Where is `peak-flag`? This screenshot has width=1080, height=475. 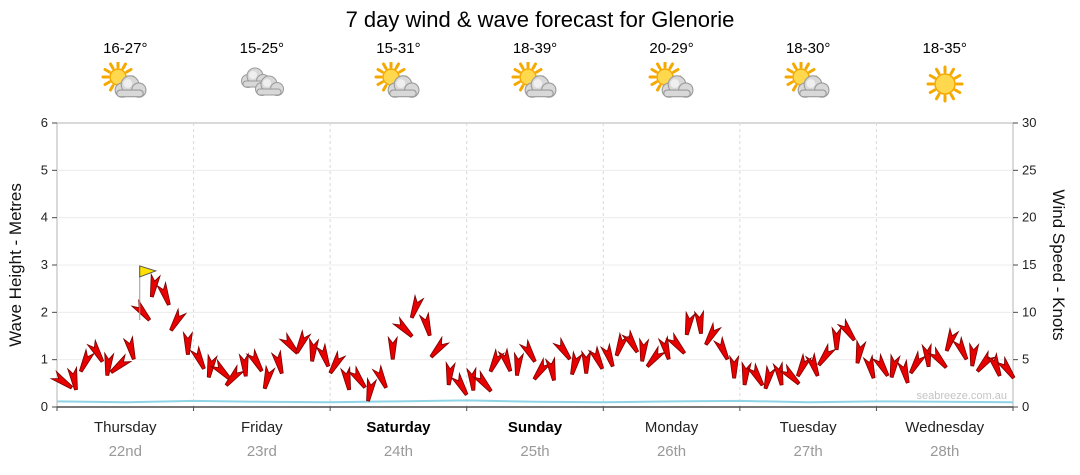 peak-flag is located at coordinates (148, 271).